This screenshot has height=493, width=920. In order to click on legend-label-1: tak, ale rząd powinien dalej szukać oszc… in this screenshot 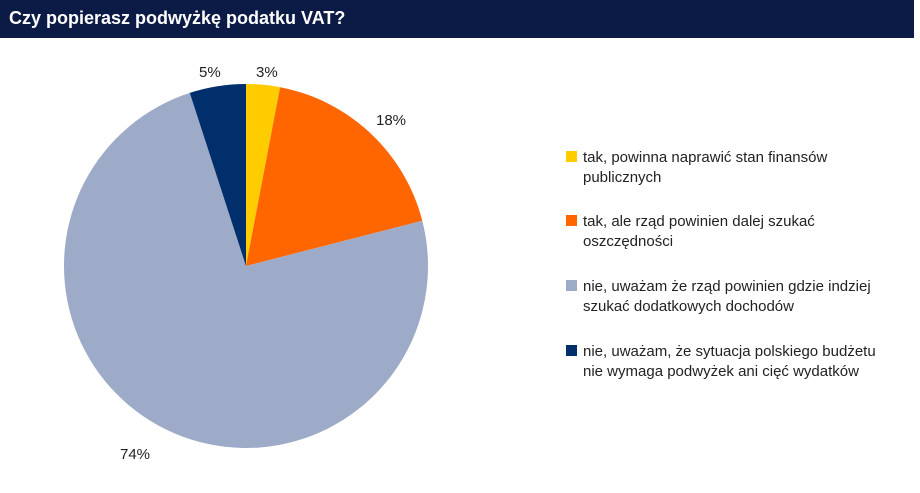, I will do `click(699, 231)`.